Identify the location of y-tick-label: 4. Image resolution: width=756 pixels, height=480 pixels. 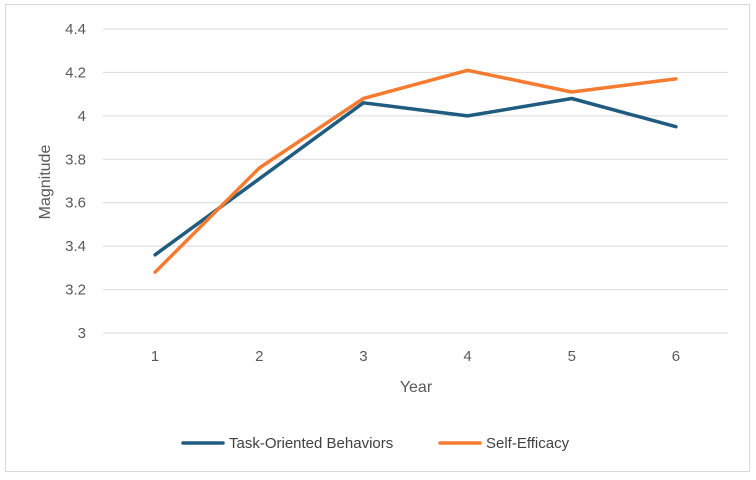
(82, 116).